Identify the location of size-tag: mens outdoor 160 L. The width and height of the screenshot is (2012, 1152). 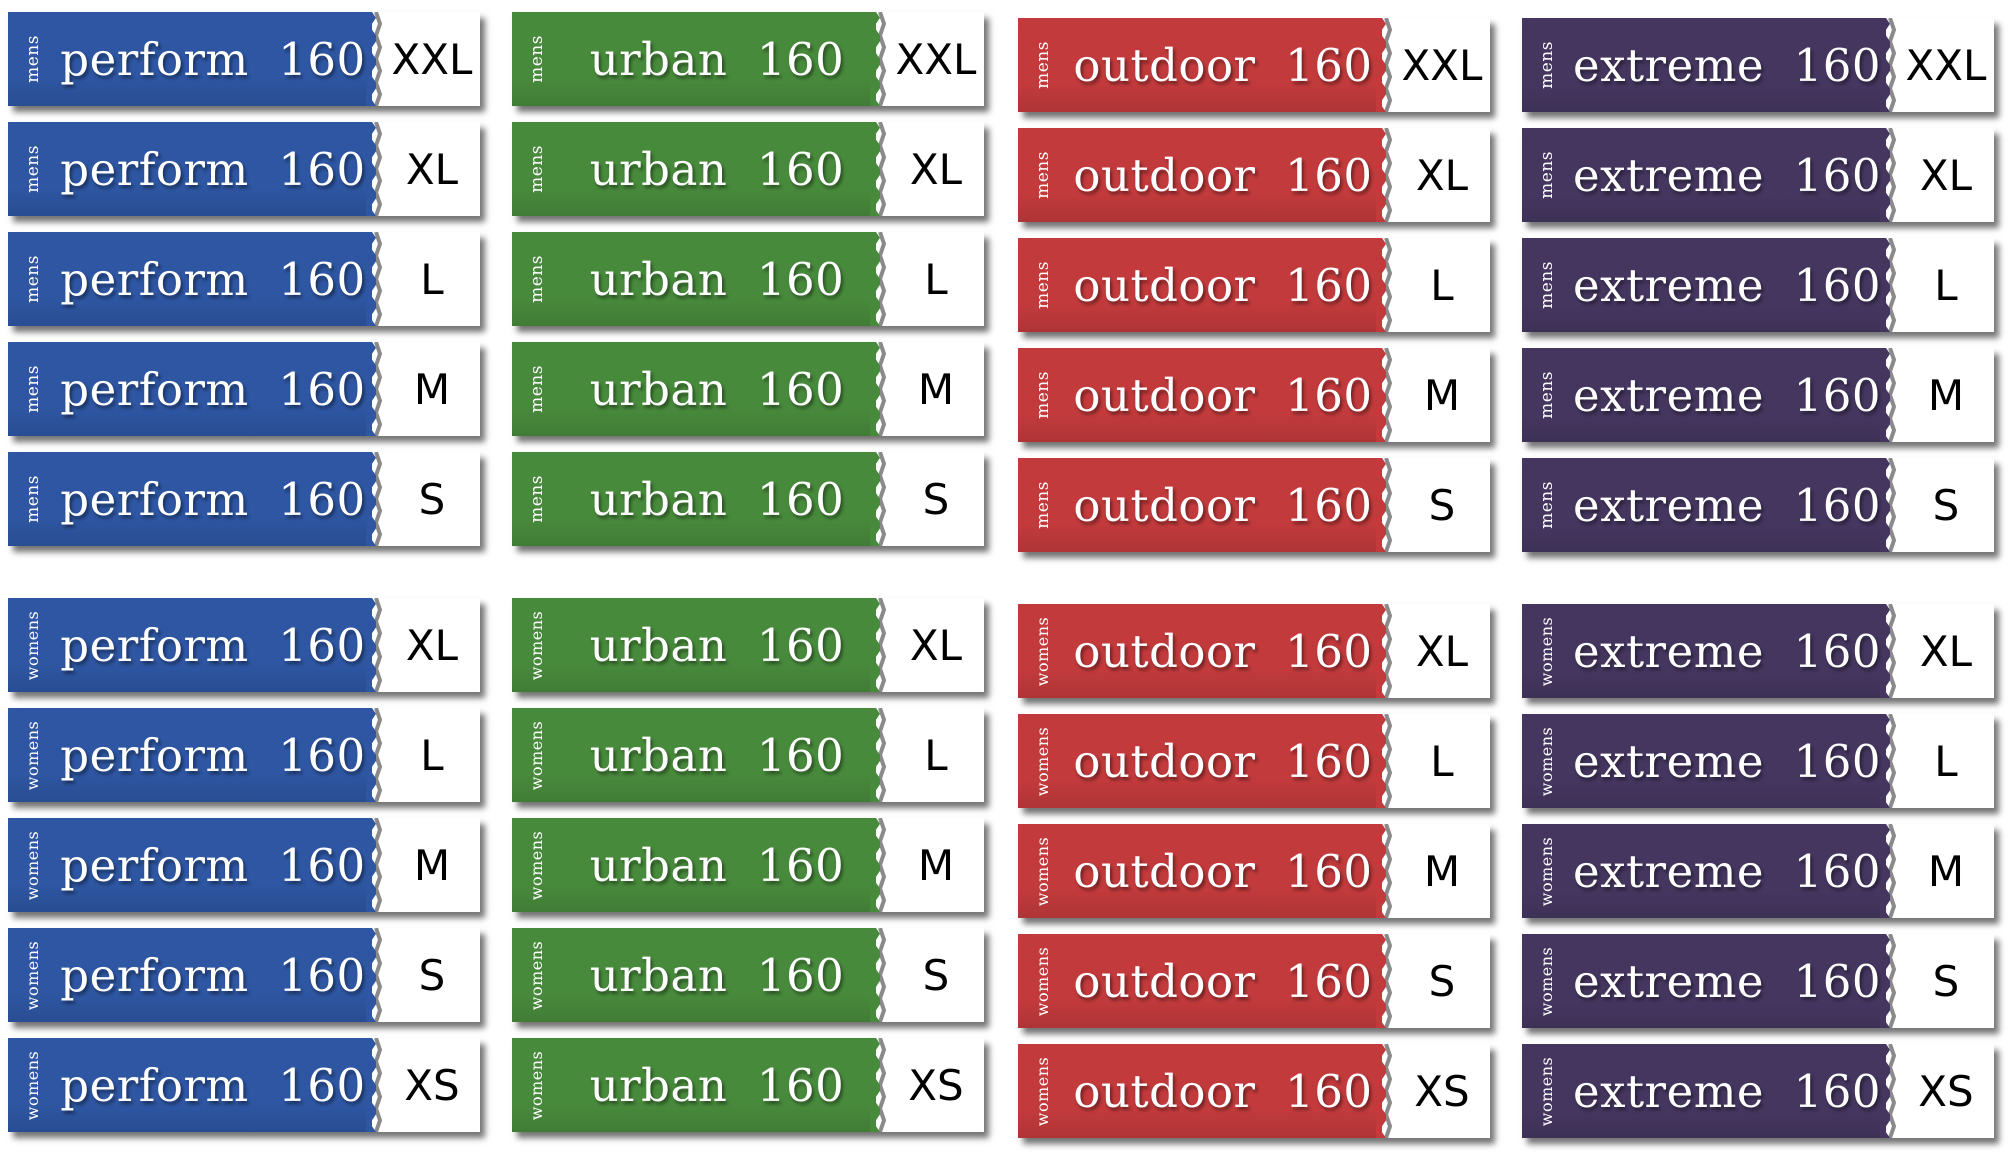
(1254, 285).